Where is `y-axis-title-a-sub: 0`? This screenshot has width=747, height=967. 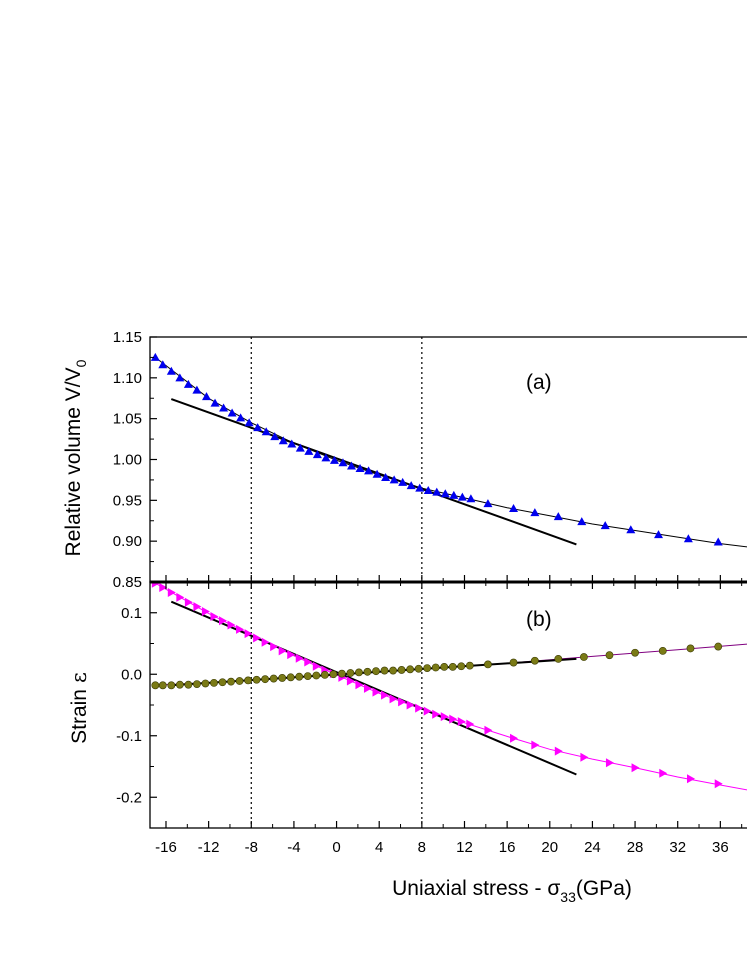
y-axis-title-a-sub: 0 is located at coordinates (81, 363).